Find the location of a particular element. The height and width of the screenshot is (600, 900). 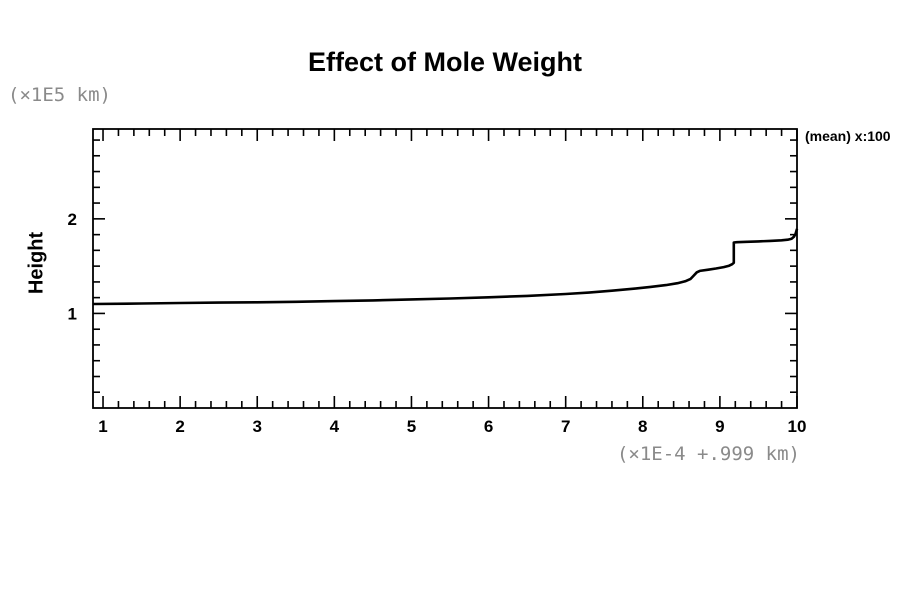

x-tick-label: 9 is located at coordinates (719, 426).